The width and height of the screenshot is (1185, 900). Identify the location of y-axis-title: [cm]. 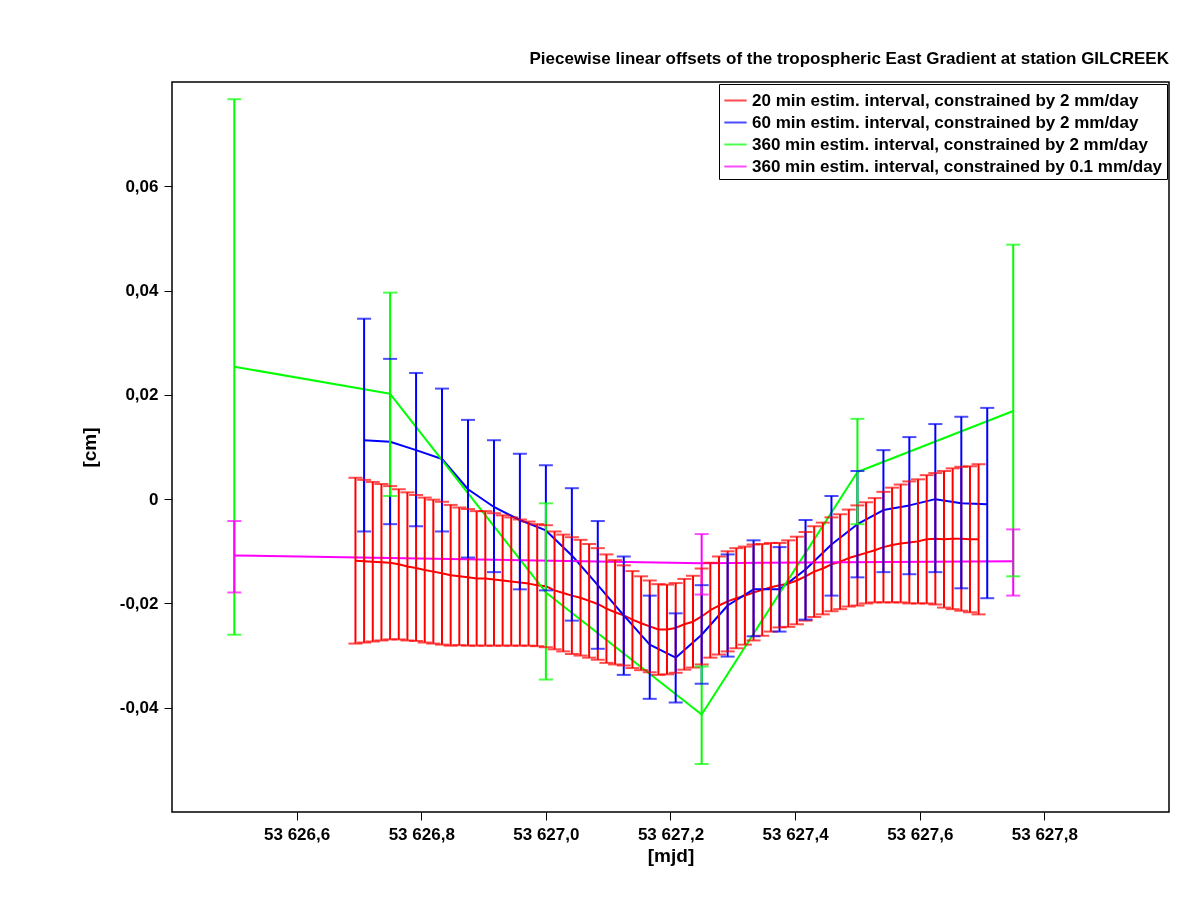
(89, 447).